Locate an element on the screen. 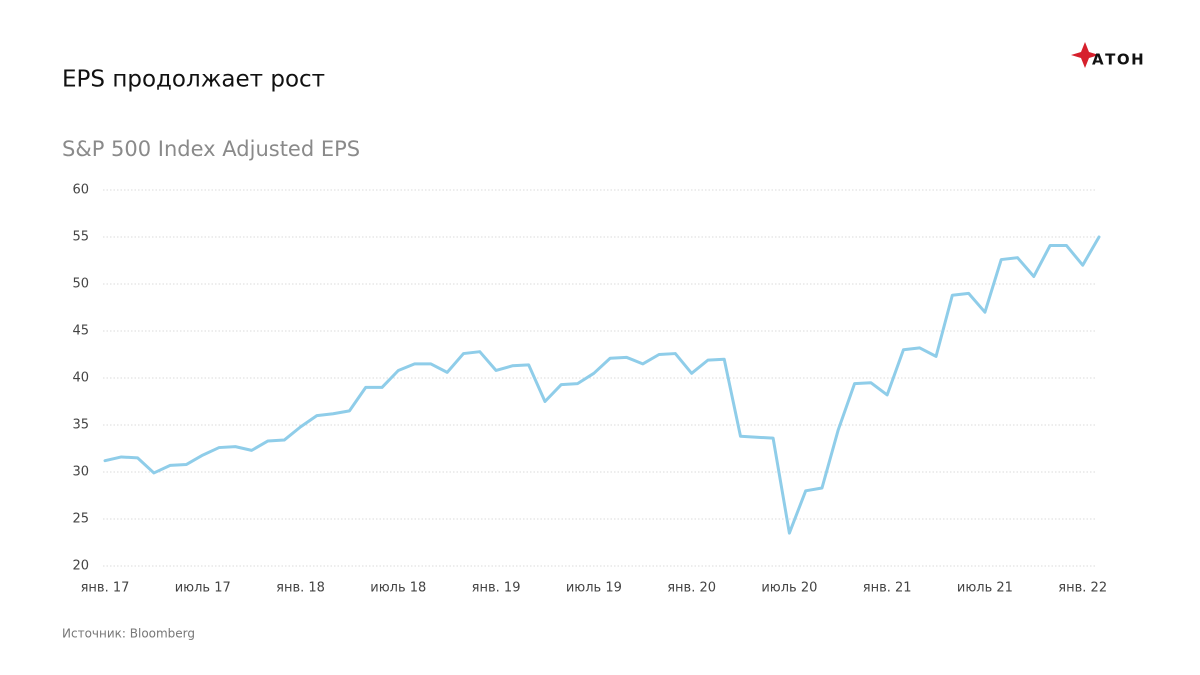 The height and width of the screenshot is (675, 1200). y-tick-label: 55 is located at coordinates (80, 237).